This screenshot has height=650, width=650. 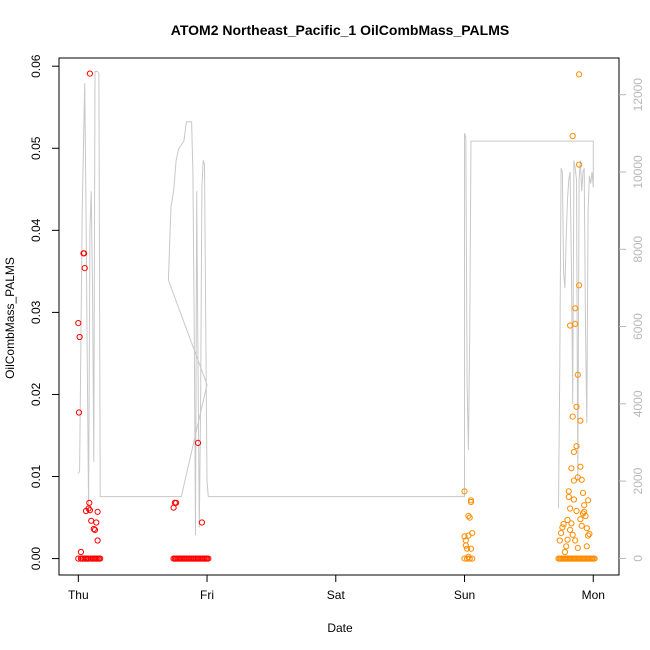 I want to click on y2-tick-label: 0, so click(x=638, y=558).